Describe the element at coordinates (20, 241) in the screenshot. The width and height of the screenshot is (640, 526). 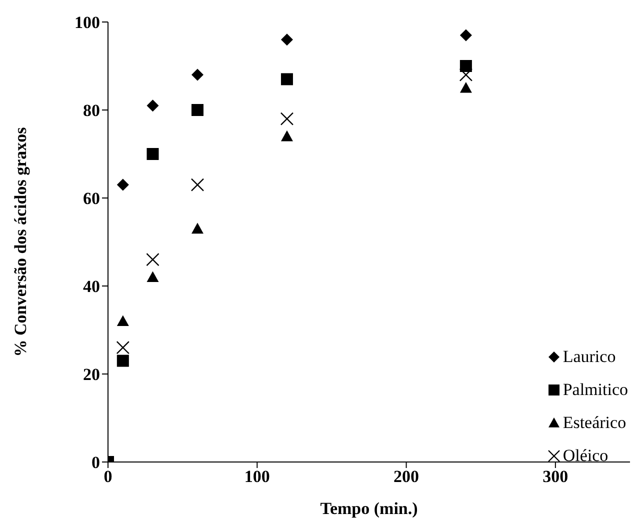
I see `y-axis-title: % Conversão dos ácidos graxos` at that location.